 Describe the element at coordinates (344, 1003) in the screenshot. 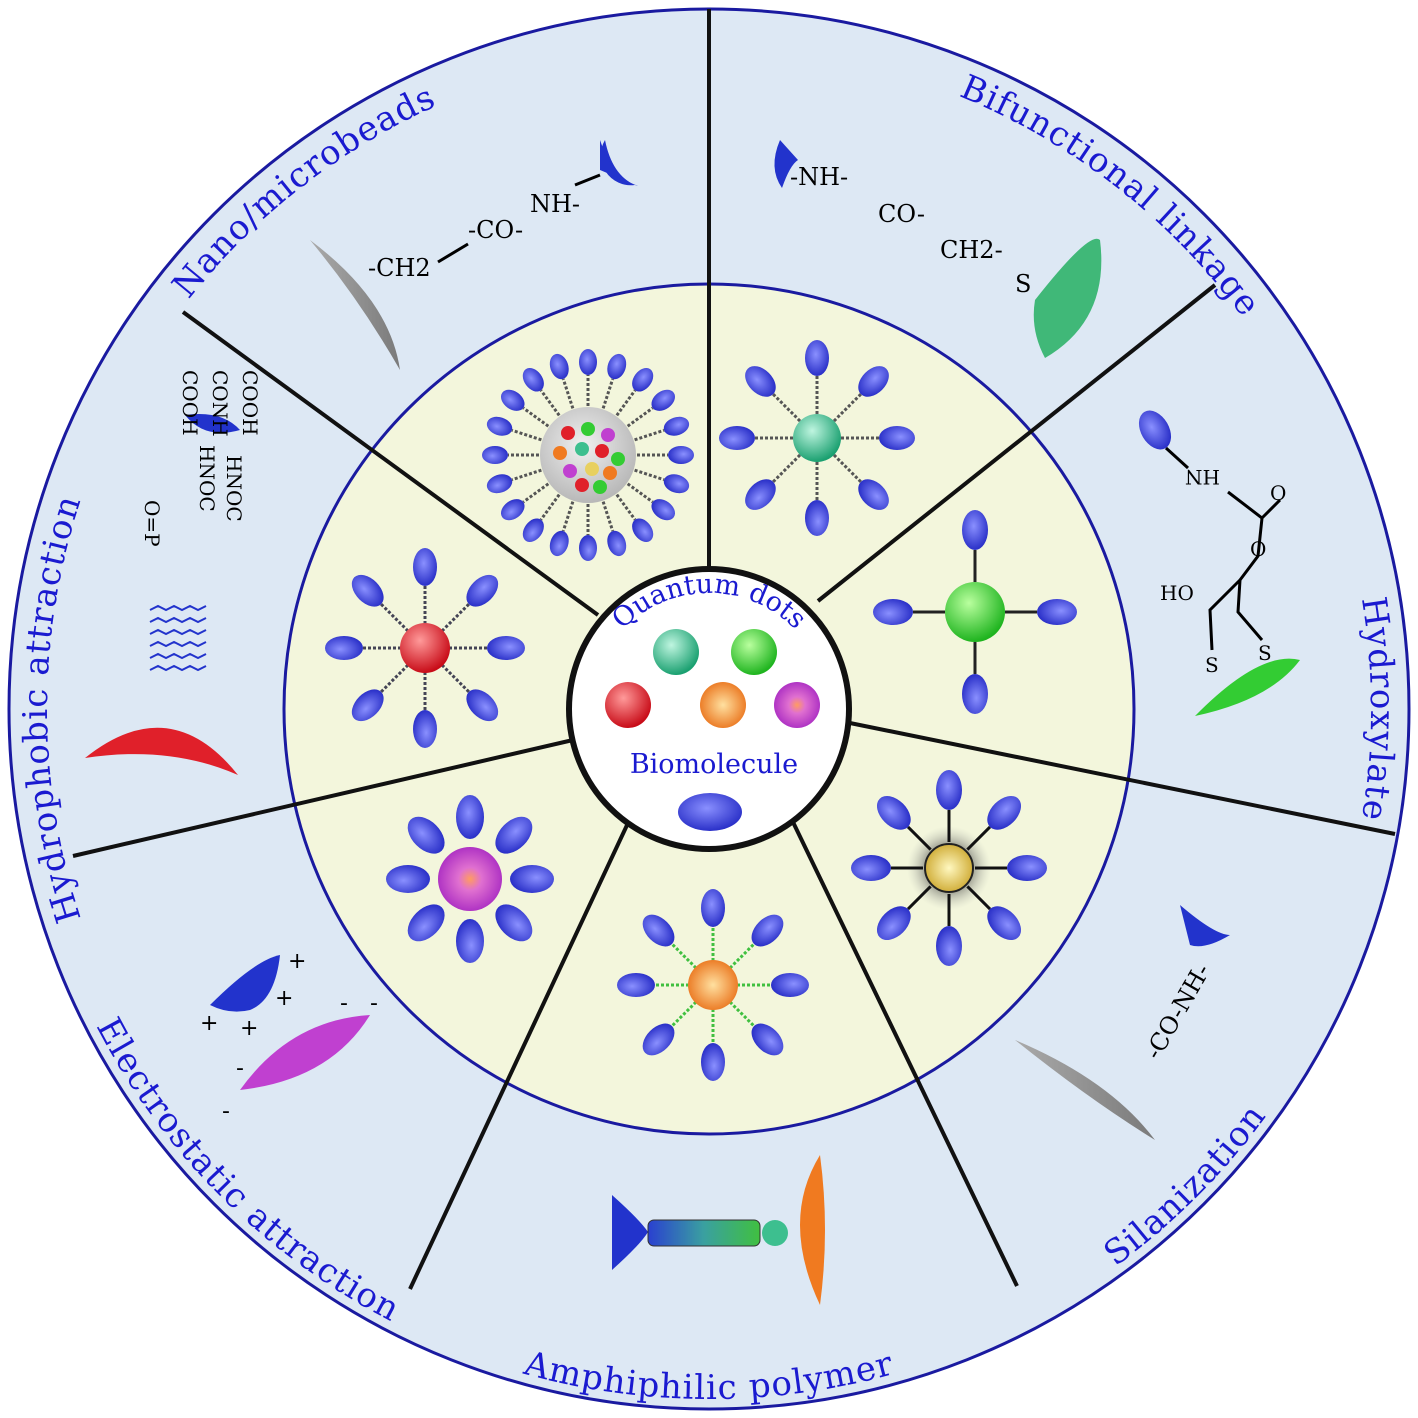

I see `minus-1: -` at that location.